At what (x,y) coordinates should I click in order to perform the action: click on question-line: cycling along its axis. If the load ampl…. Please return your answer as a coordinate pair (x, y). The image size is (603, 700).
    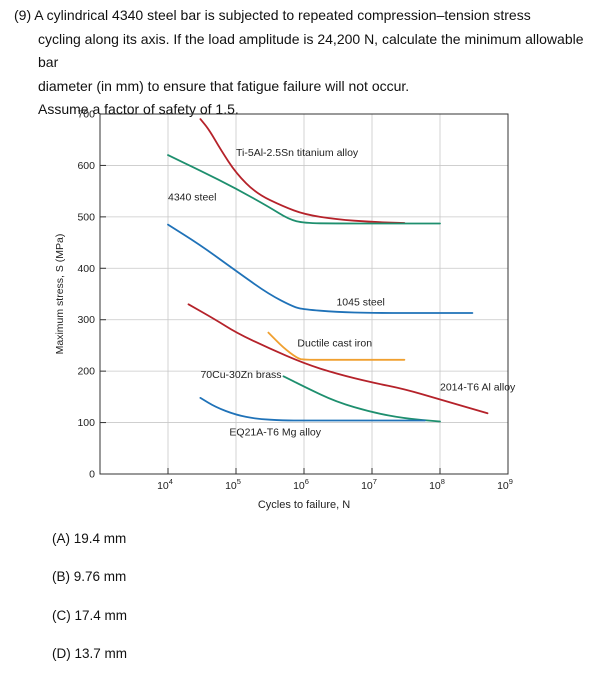
    Looking at the image, I should click on (311, 50).